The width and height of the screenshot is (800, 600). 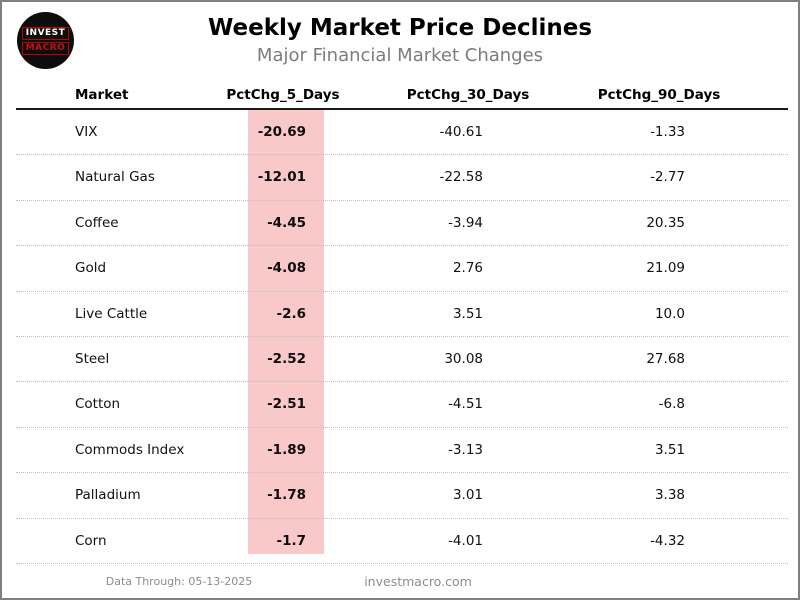 I want to click on pctchg-30-days-value: -22.58, so click(x=461, y=177).